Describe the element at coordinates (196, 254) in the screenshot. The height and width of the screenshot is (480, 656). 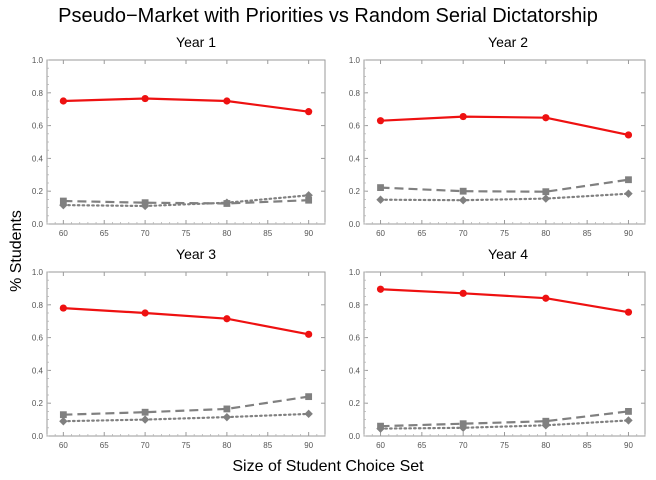
I see `panel-title: Year 3` at that location.